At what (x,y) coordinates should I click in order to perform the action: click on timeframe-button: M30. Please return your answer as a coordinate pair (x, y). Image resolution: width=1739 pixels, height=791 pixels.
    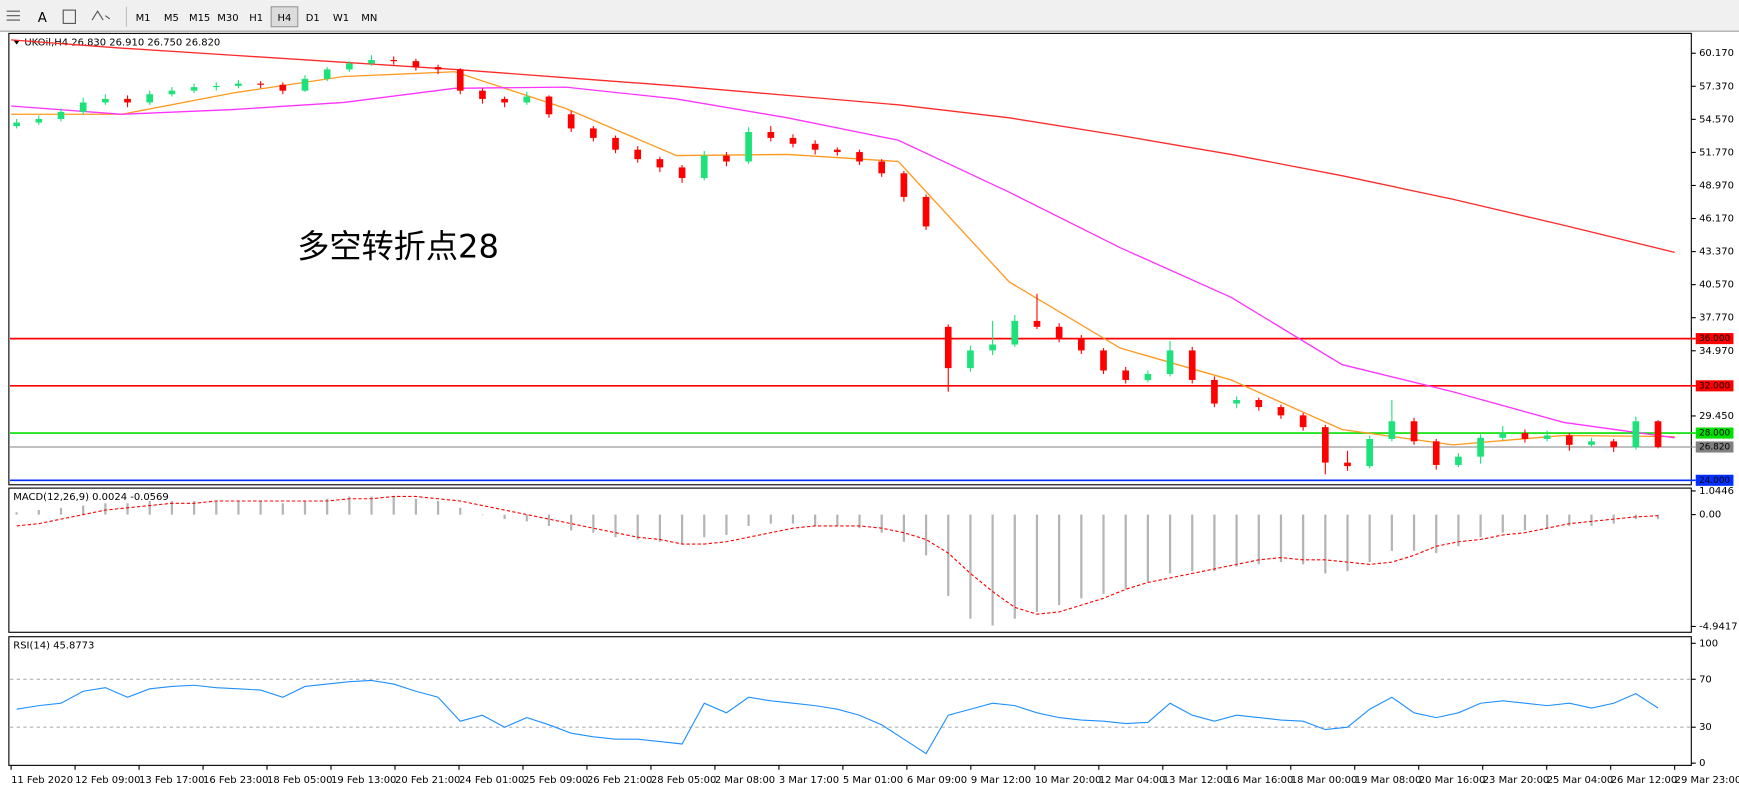
    Looking at the image, I should click on (227, 18).